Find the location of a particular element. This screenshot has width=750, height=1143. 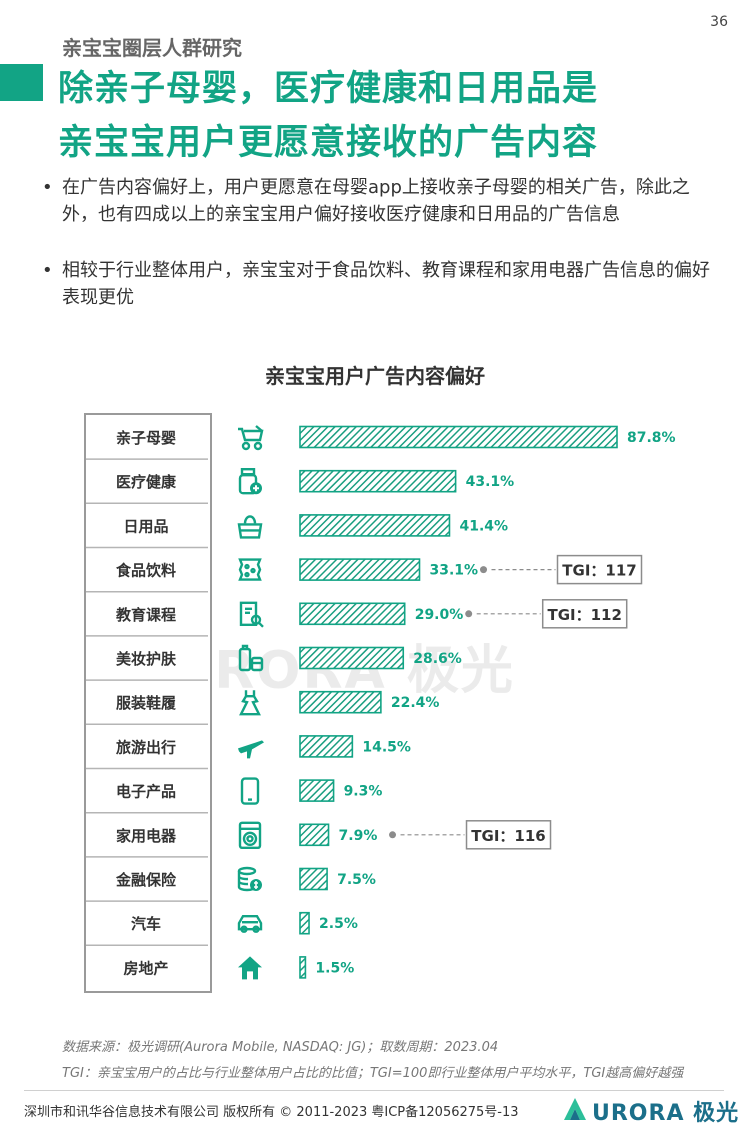

title-accent-bar is located at coordinates (21, 82).